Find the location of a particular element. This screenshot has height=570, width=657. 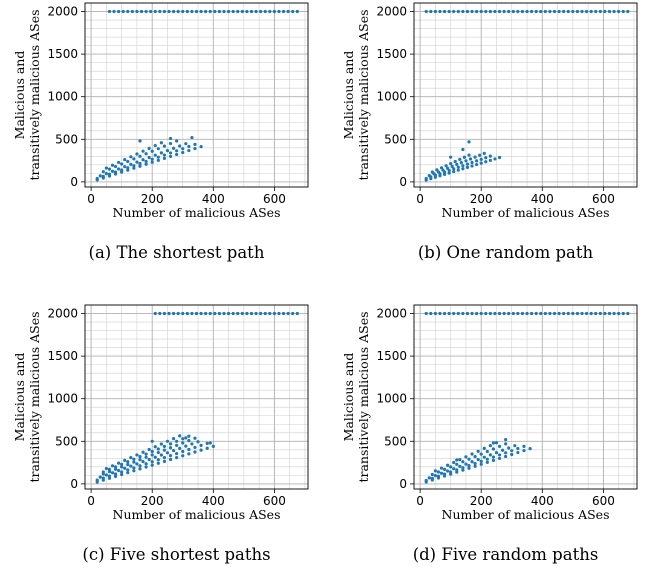

y-axis-label: Malicious and is located at coordinates (348, 397).